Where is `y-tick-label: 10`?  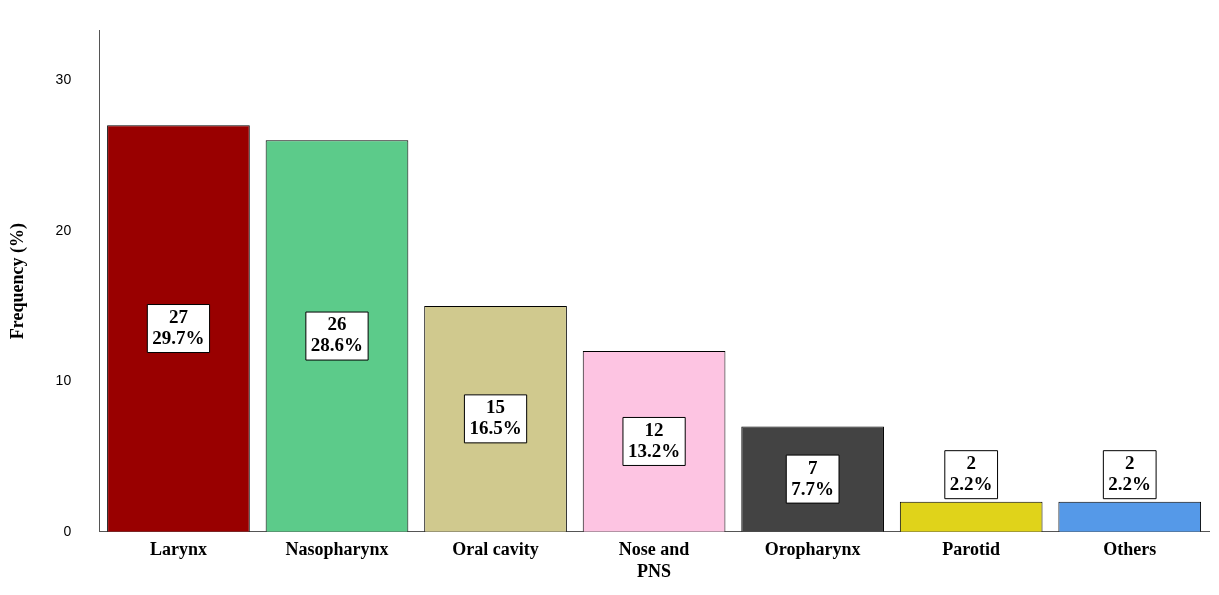
y-tick-label: 10 is located at coordinates (63, 380).